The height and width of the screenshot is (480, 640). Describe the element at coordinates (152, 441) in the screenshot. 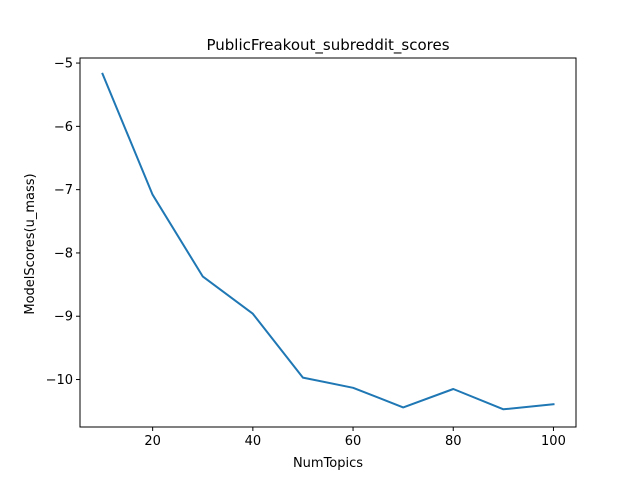

I see `x-tick-label: 20` at that location.